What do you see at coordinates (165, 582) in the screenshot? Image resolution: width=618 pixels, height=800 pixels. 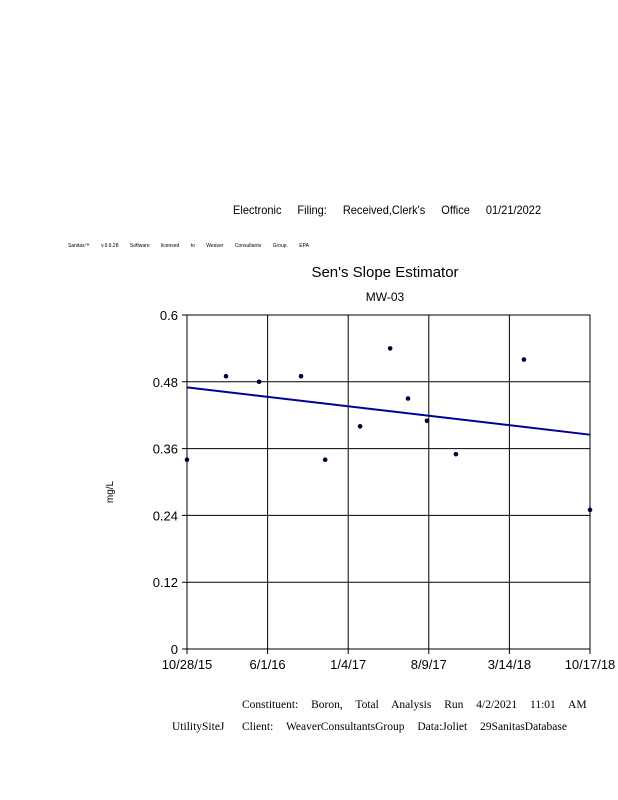 I see `y-tick-label: 0.12` at bounding box center [165, 582].